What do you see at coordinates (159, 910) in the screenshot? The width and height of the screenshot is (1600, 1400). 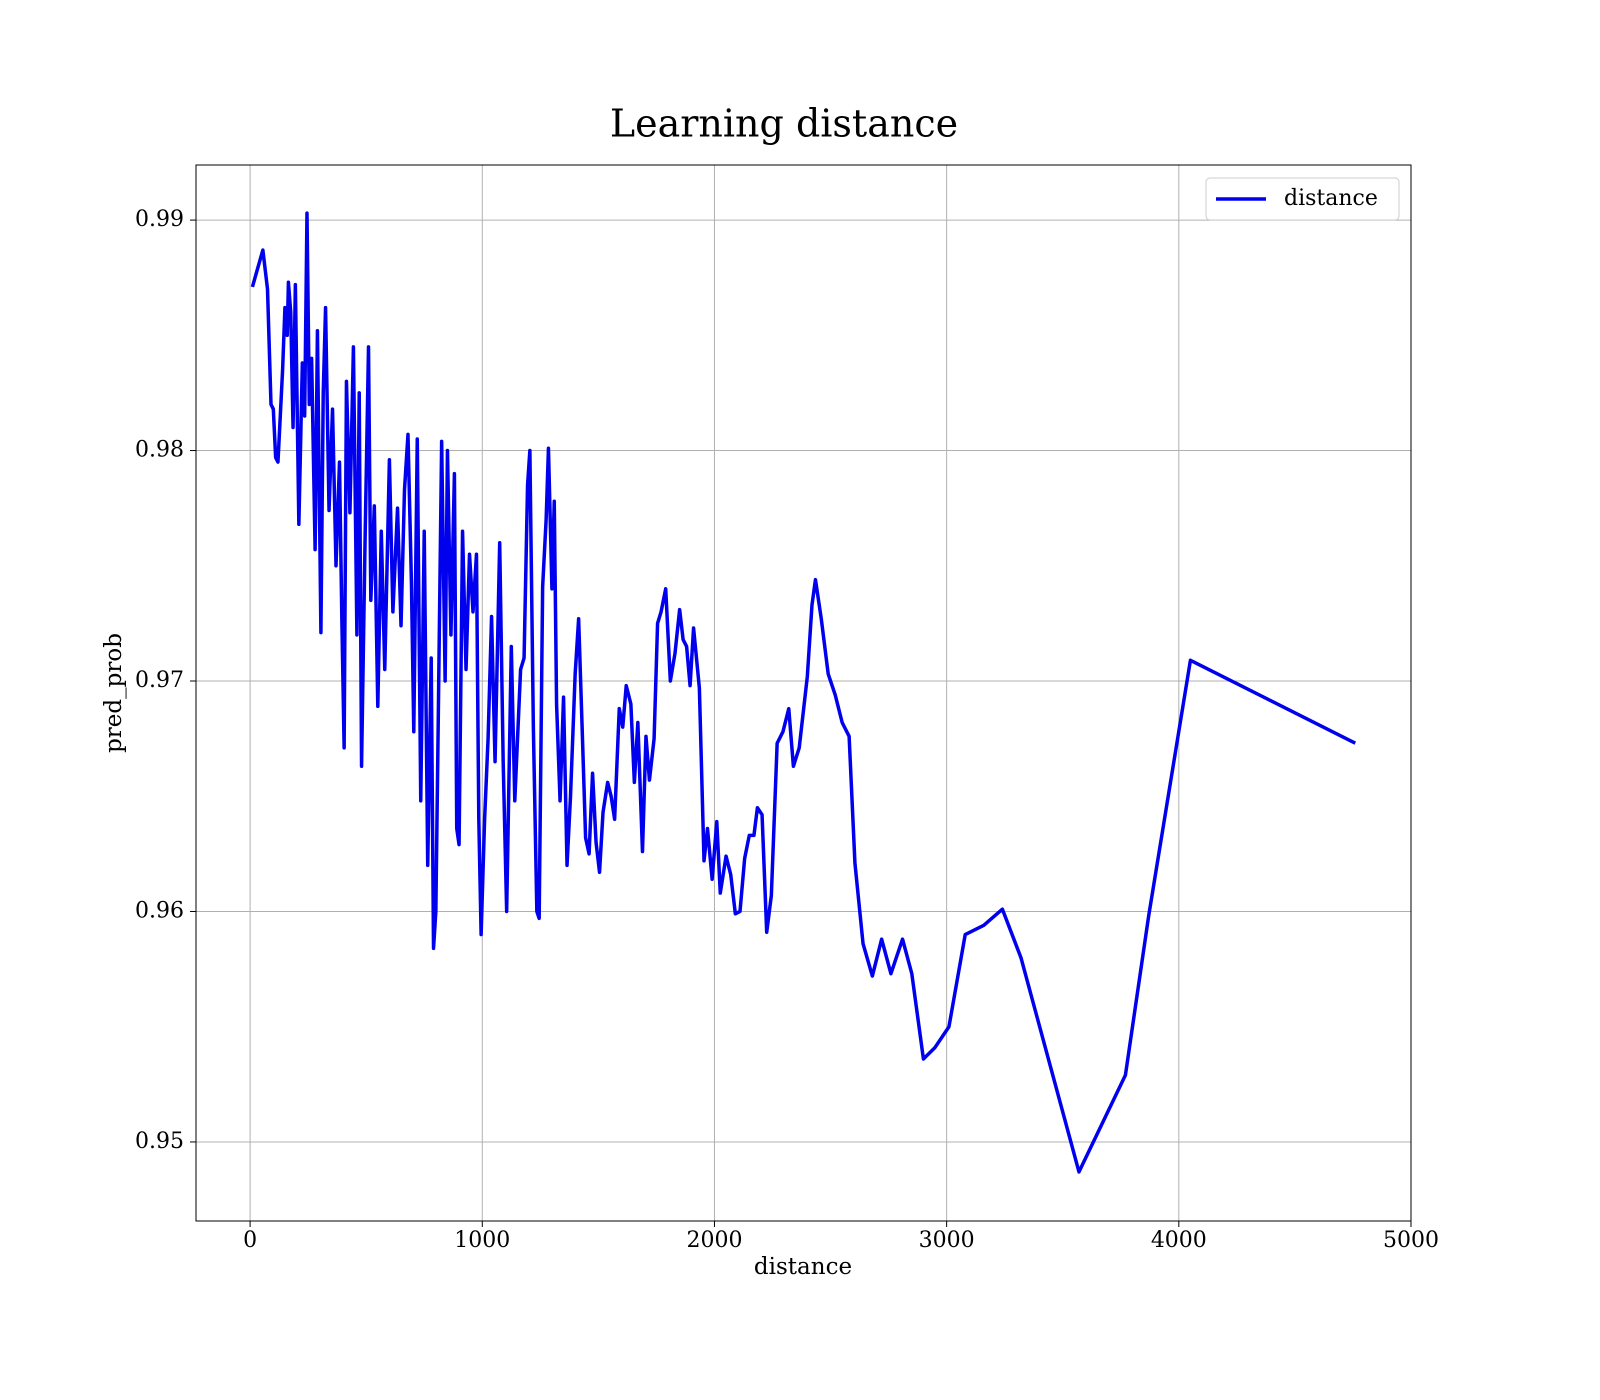 I see `y-tick-label: 0.96` at bounding box center [159, 910].